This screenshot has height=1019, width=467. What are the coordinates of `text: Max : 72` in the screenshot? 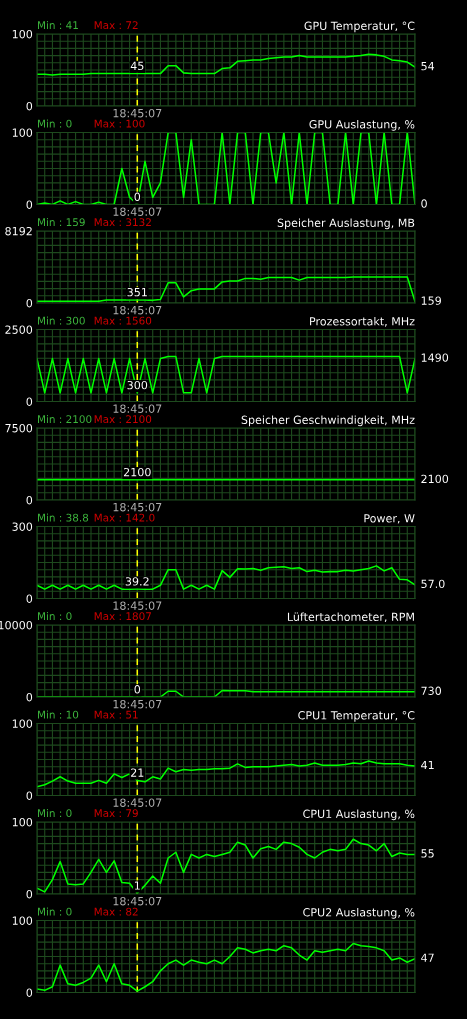 It's located at (116, 25).